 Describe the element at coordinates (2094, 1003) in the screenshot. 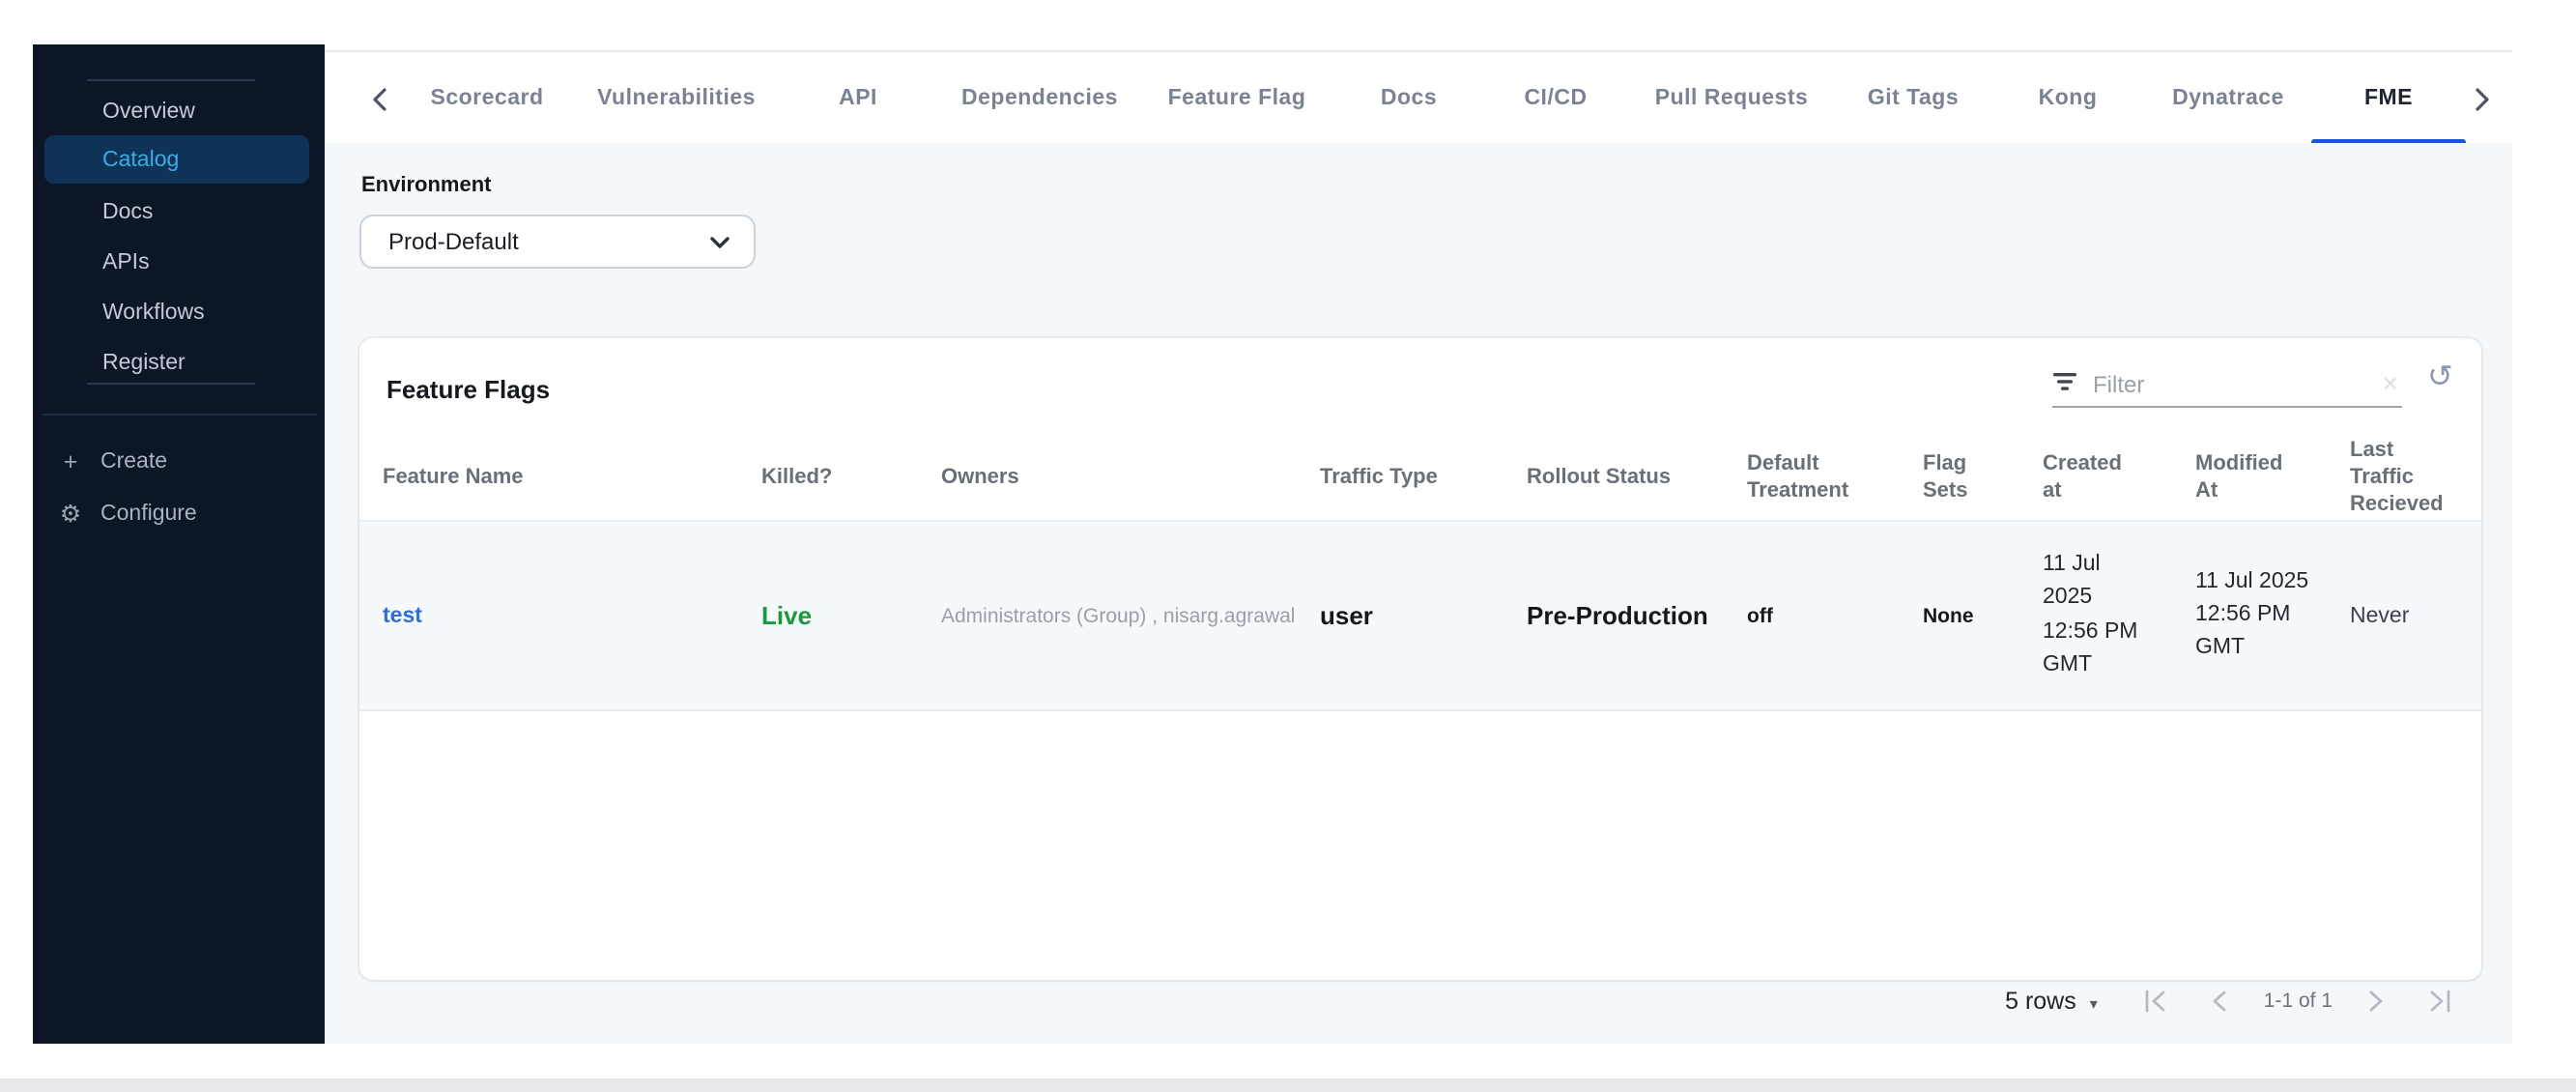

I see `caret-down-icon: ▾` at that location.